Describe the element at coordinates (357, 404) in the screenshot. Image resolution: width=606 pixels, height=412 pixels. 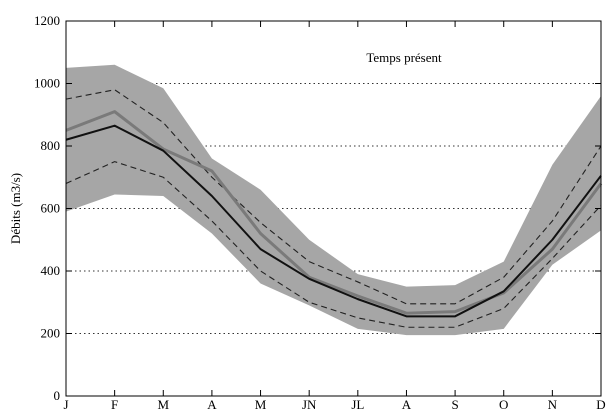
I see `x-tick-label: JL` at that location.